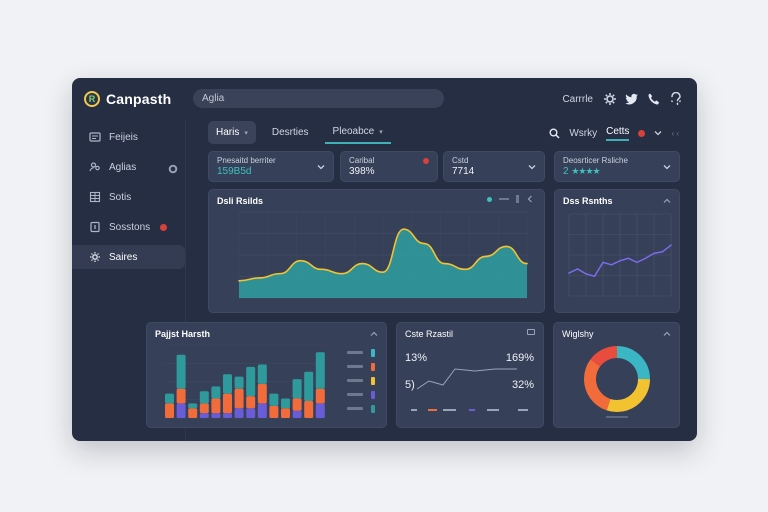 Image resolution: width=768 pixels, height=512 pixels. What do you see at coordinates (469, 389) in the screenshot?
I see `sparkline` at bounding box center [469, 389].